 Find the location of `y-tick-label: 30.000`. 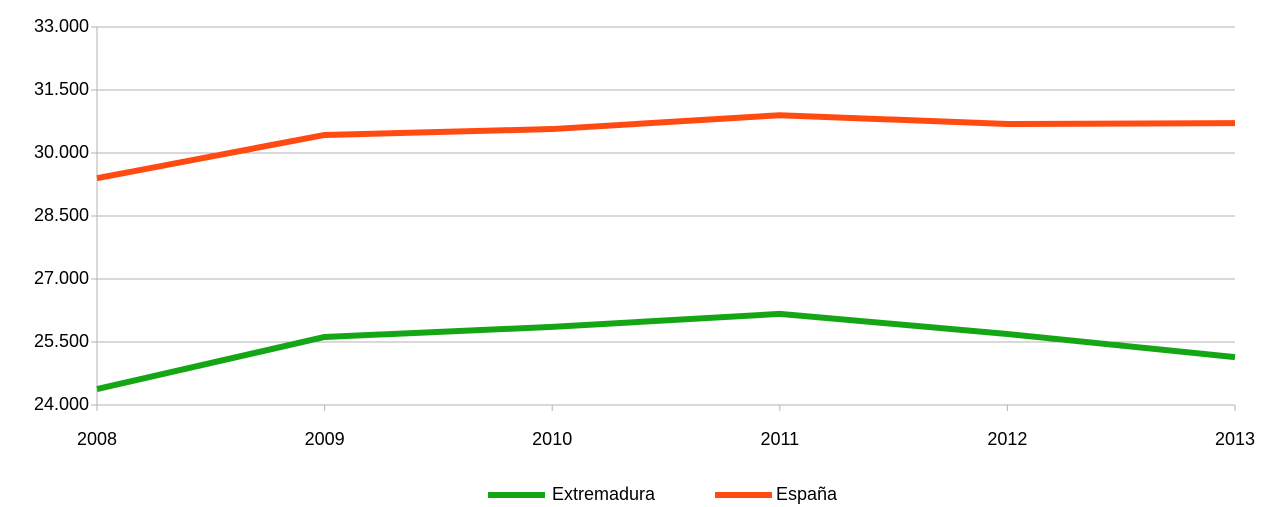

y-tick-label: 30.000 is located at coordinates (61, 152).